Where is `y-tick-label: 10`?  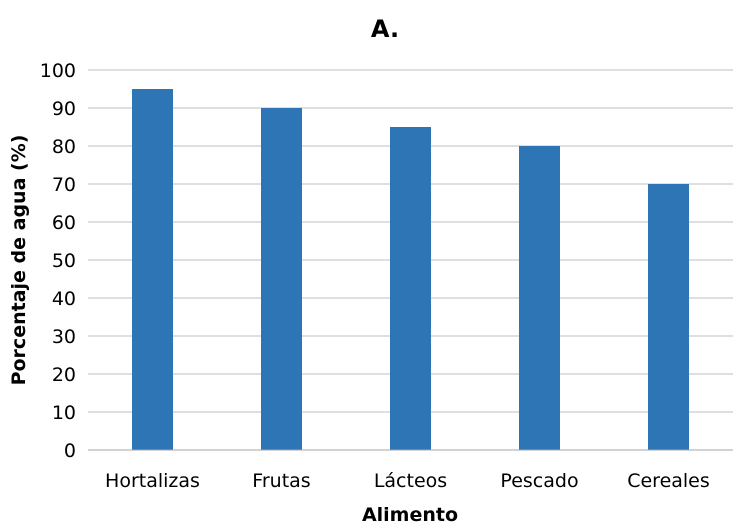
y-tick-label: 10 is located at coordinates (64, 413).